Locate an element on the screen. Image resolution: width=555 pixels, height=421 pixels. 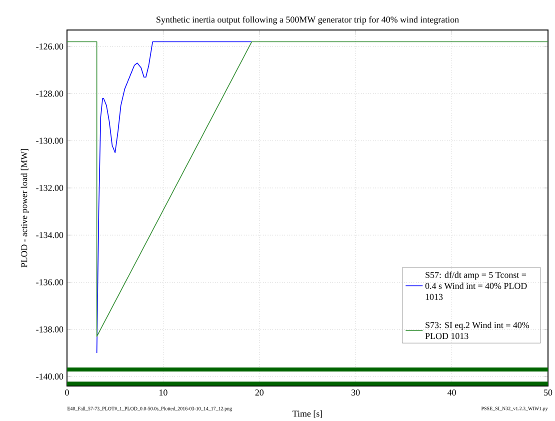
legend-label: S57: df/dt amp = 5 Tconst = 0.4 s Wind int = 40% PLOD 1013 is located at coordinates (476, 286).